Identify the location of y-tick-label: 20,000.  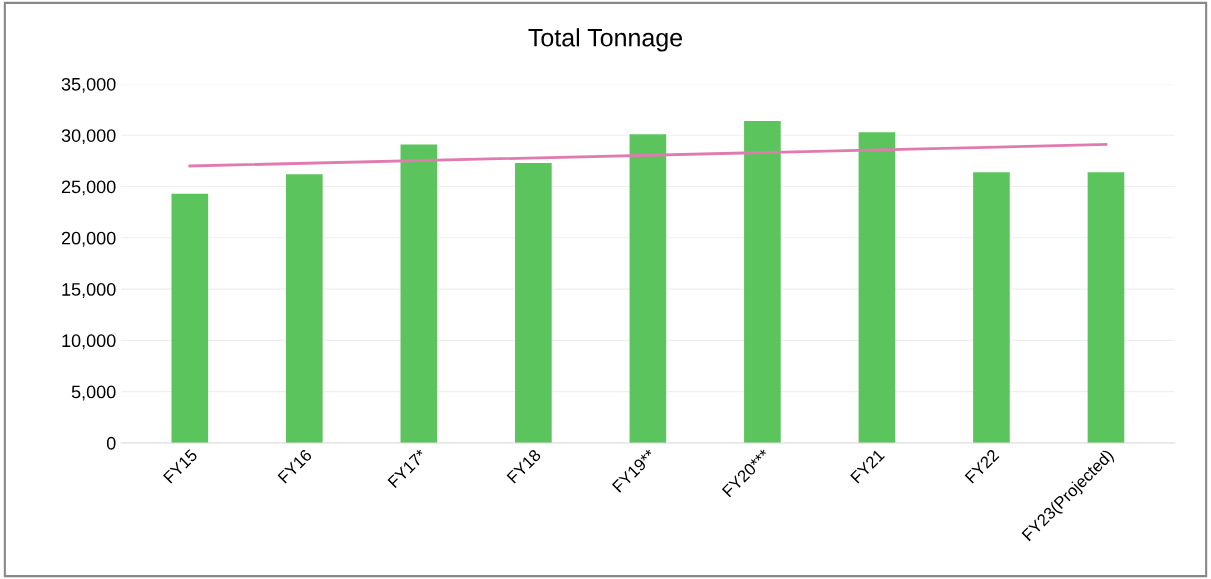
(88, 239).